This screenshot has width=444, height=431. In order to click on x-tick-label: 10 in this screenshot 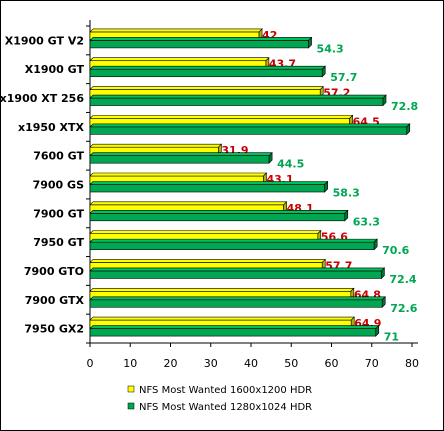, I will do `click(130, 363)`.